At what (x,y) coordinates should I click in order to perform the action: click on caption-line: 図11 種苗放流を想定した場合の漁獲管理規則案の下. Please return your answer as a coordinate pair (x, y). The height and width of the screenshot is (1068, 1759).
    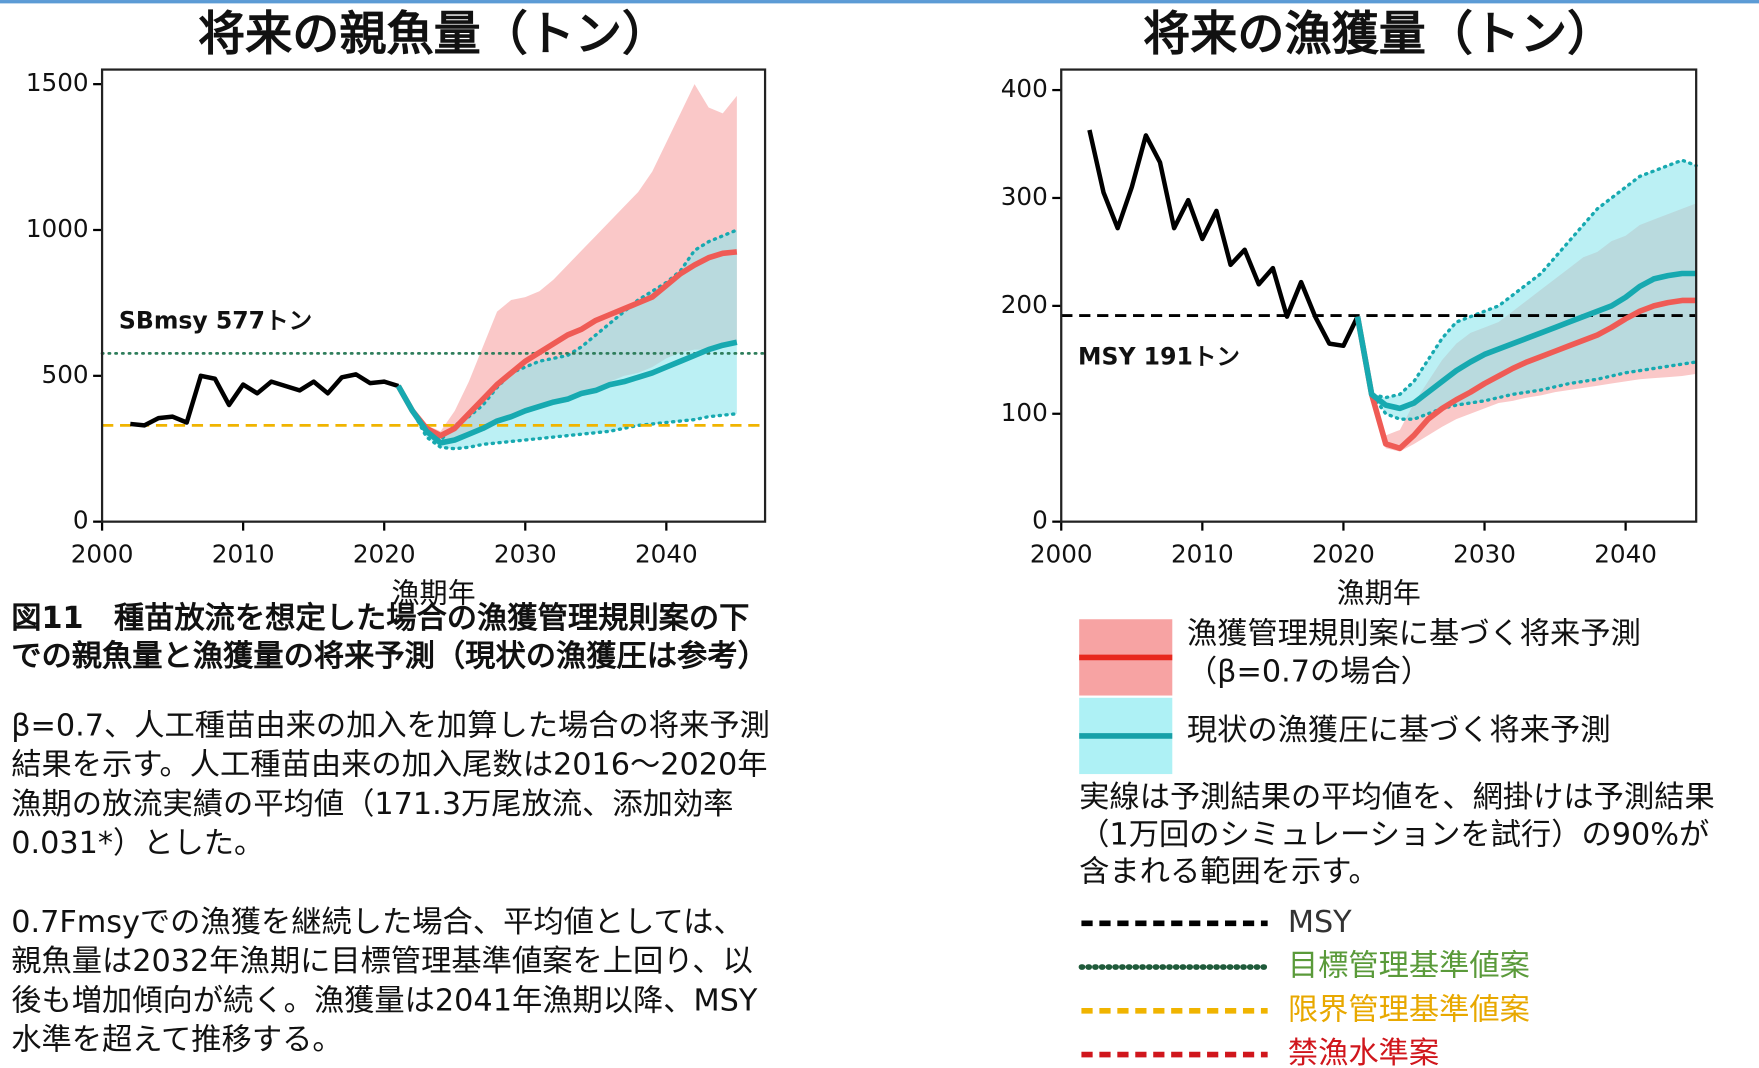
    Looking at the image, I should click on (380, 618).